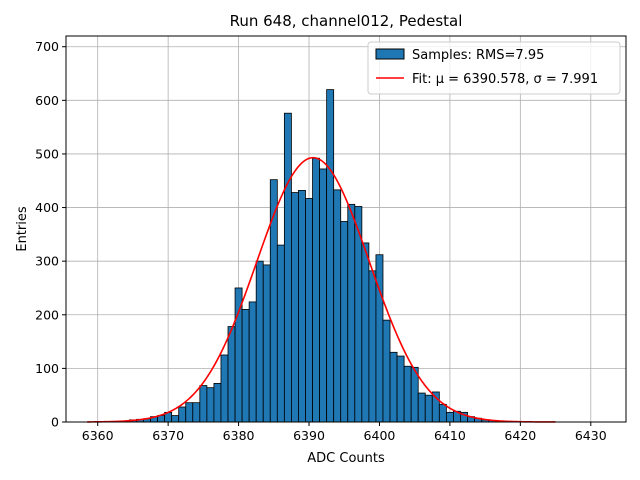  I want to click on y-tick-label: 600, so click(47, 100).